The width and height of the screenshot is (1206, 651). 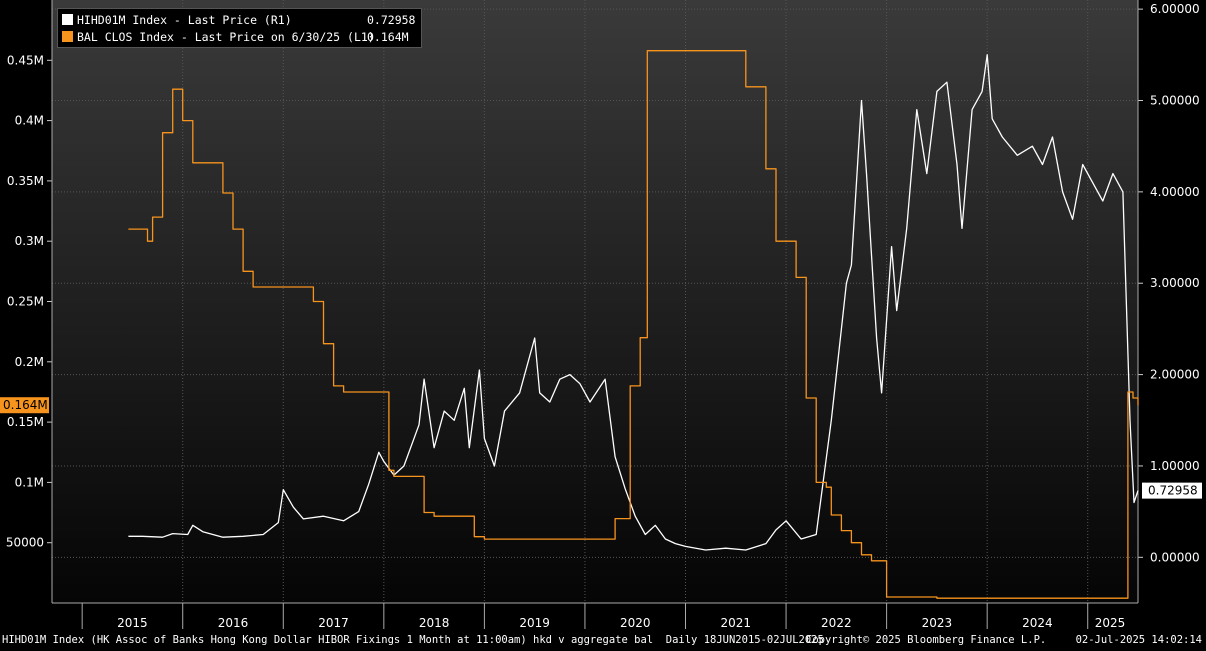 I want to click on right-axis-tick-label: 0.00000, so click(x=1175, y=557).